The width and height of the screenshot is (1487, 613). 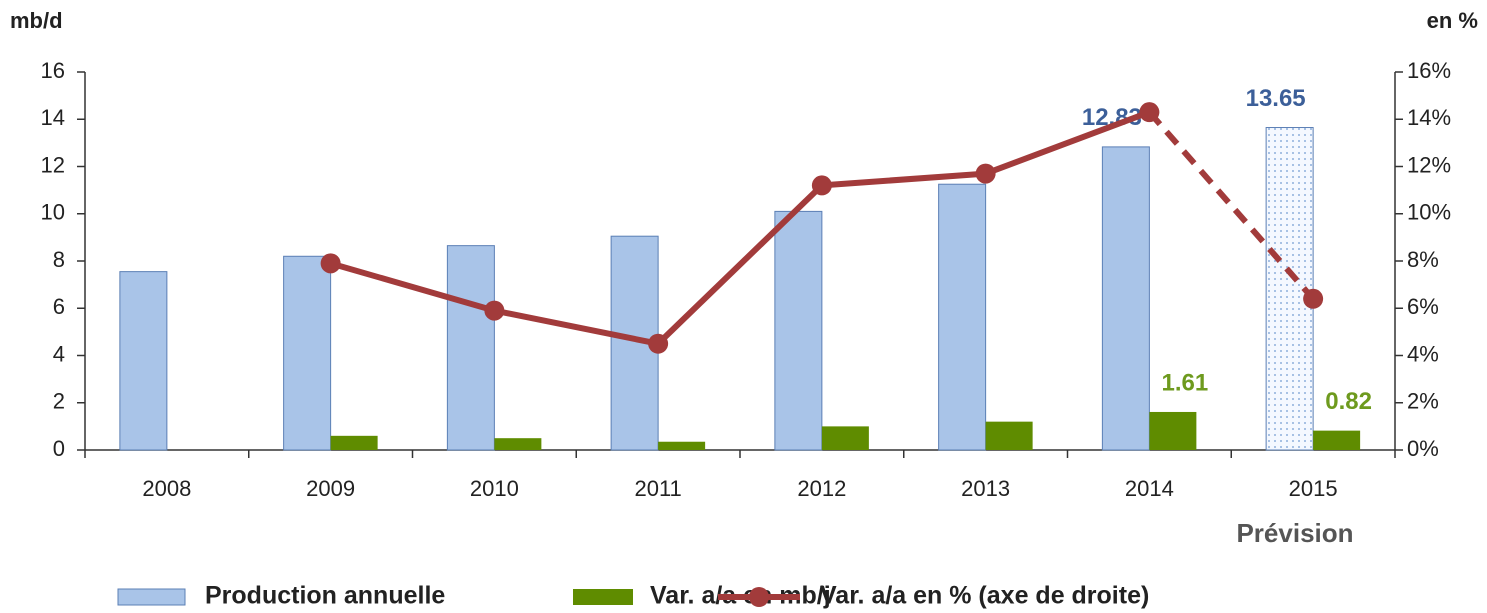 What do you see at coordinates (36, 20) in the screenshot?
I see `y-axis-label: mb/d` at bounding box center [36, 20].